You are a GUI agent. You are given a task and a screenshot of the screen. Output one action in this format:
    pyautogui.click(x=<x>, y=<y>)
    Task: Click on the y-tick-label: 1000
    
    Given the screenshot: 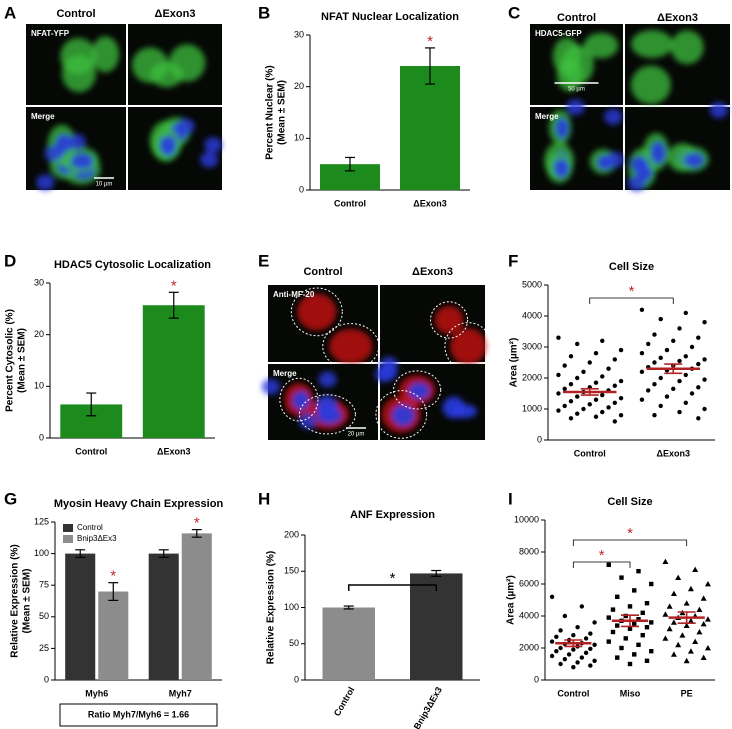 What is the action you would take?
    pyautogui.click(x=532, y=408)
    